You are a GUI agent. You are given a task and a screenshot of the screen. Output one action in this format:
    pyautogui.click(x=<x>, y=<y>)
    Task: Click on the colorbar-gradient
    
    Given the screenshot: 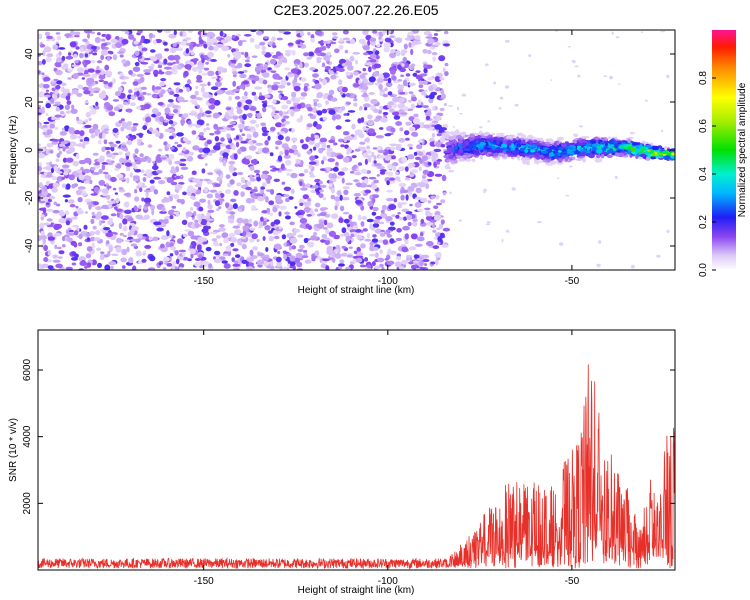 What is the action you would take?
    pyautogui.click(x=724, y=150)
    